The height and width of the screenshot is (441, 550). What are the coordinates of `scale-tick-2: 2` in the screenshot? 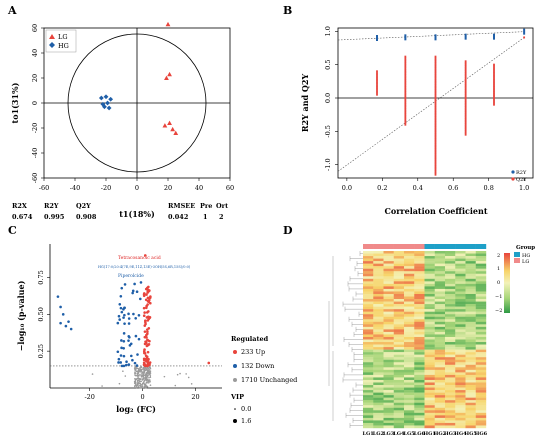 It's located at (498, 256).